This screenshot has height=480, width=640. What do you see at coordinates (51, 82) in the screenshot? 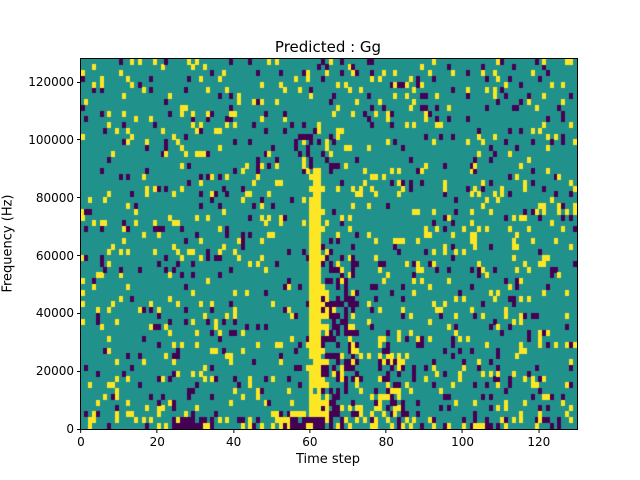
I see `y-tick-label: 120000` at bounding box center [51, 82].